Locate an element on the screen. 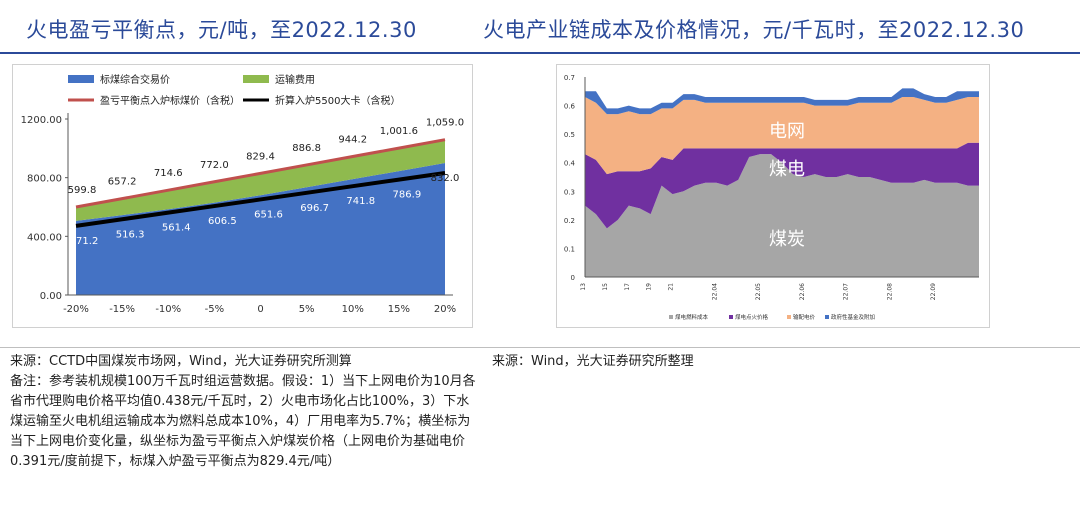  y-tick-label: 0.1 is located at coordinates (569, 249).